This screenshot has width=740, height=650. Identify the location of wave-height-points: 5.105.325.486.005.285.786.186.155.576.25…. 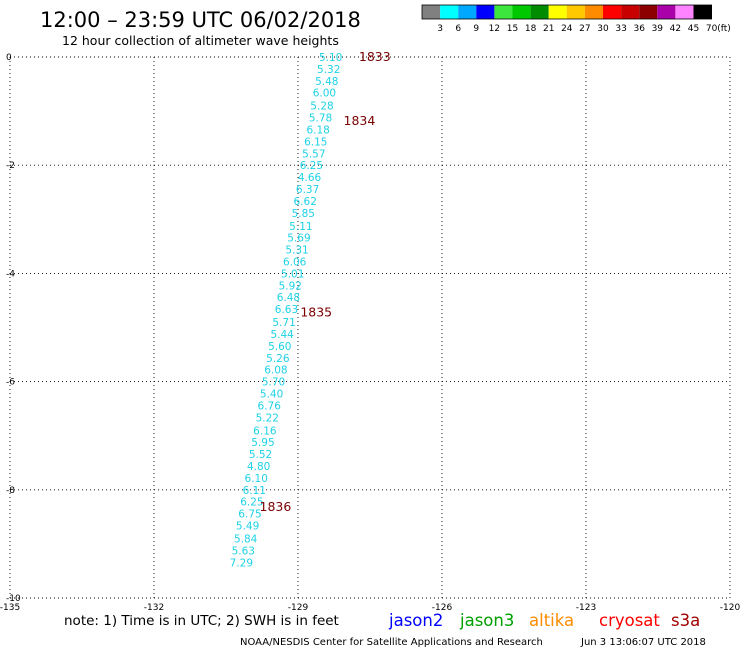
(286, 310).